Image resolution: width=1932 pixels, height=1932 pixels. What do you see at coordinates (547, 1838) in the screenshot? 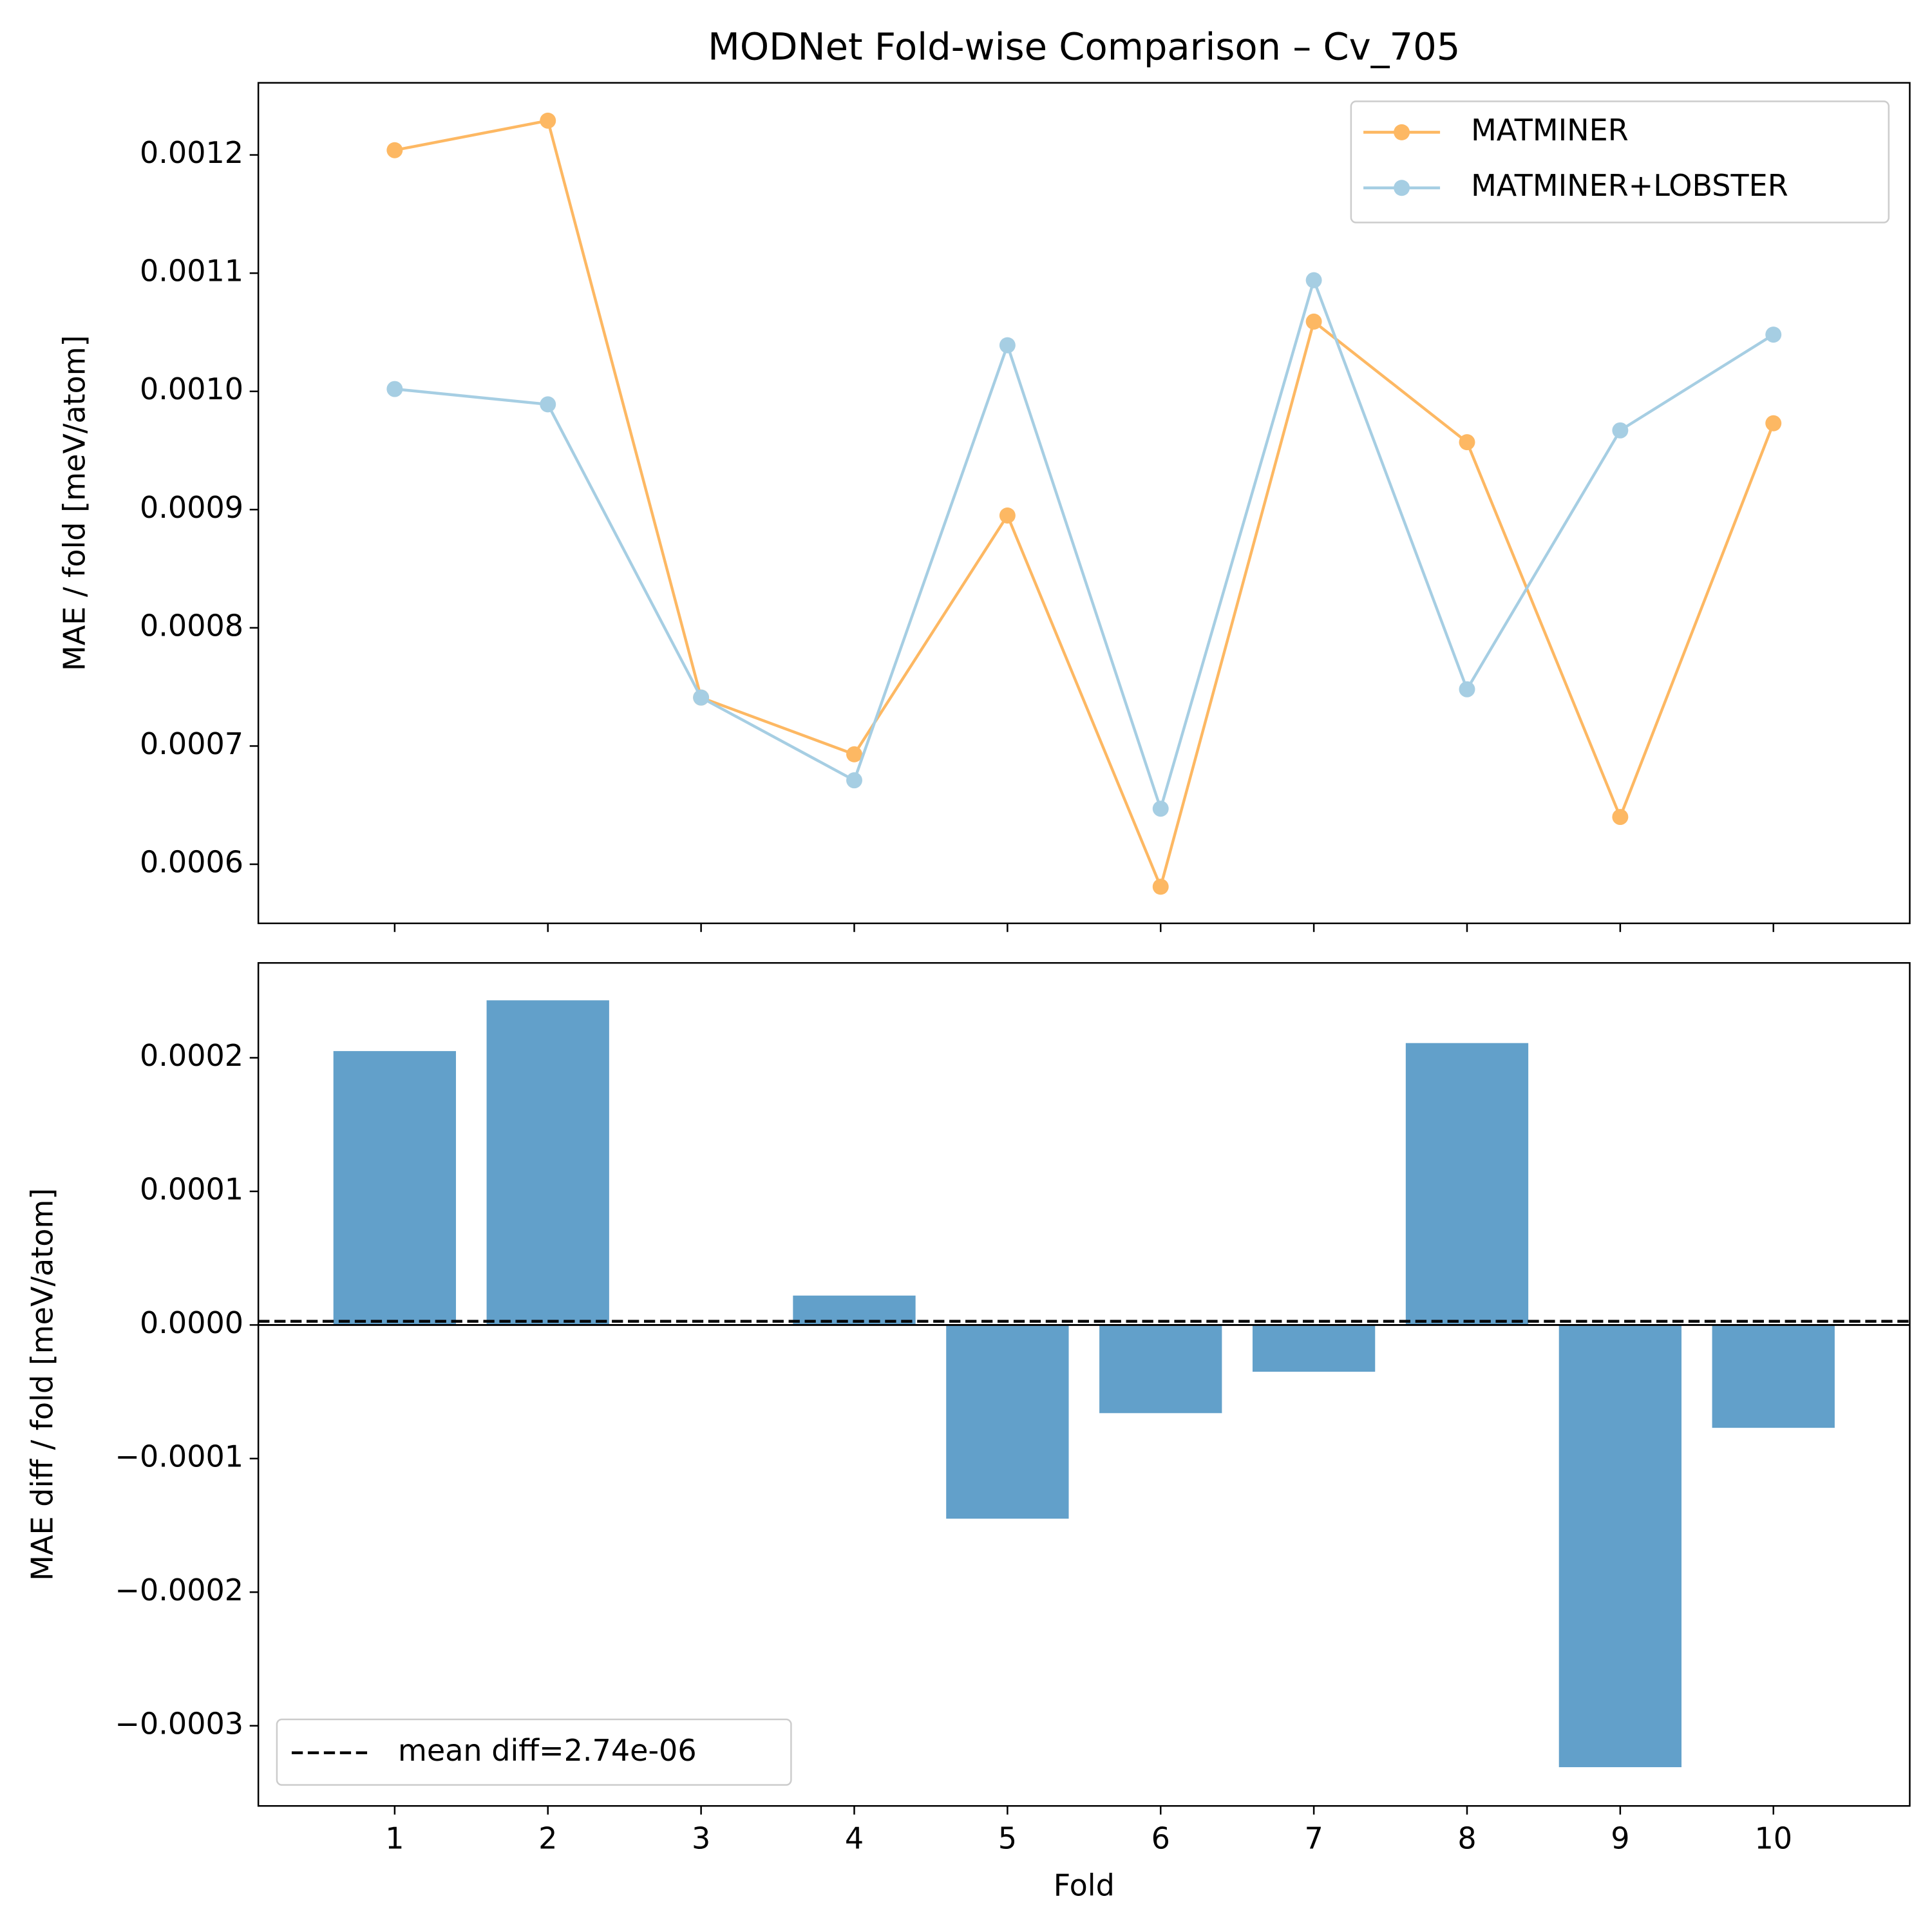
I see `x-tick-label: 2` at bounding box center [547, 1838].